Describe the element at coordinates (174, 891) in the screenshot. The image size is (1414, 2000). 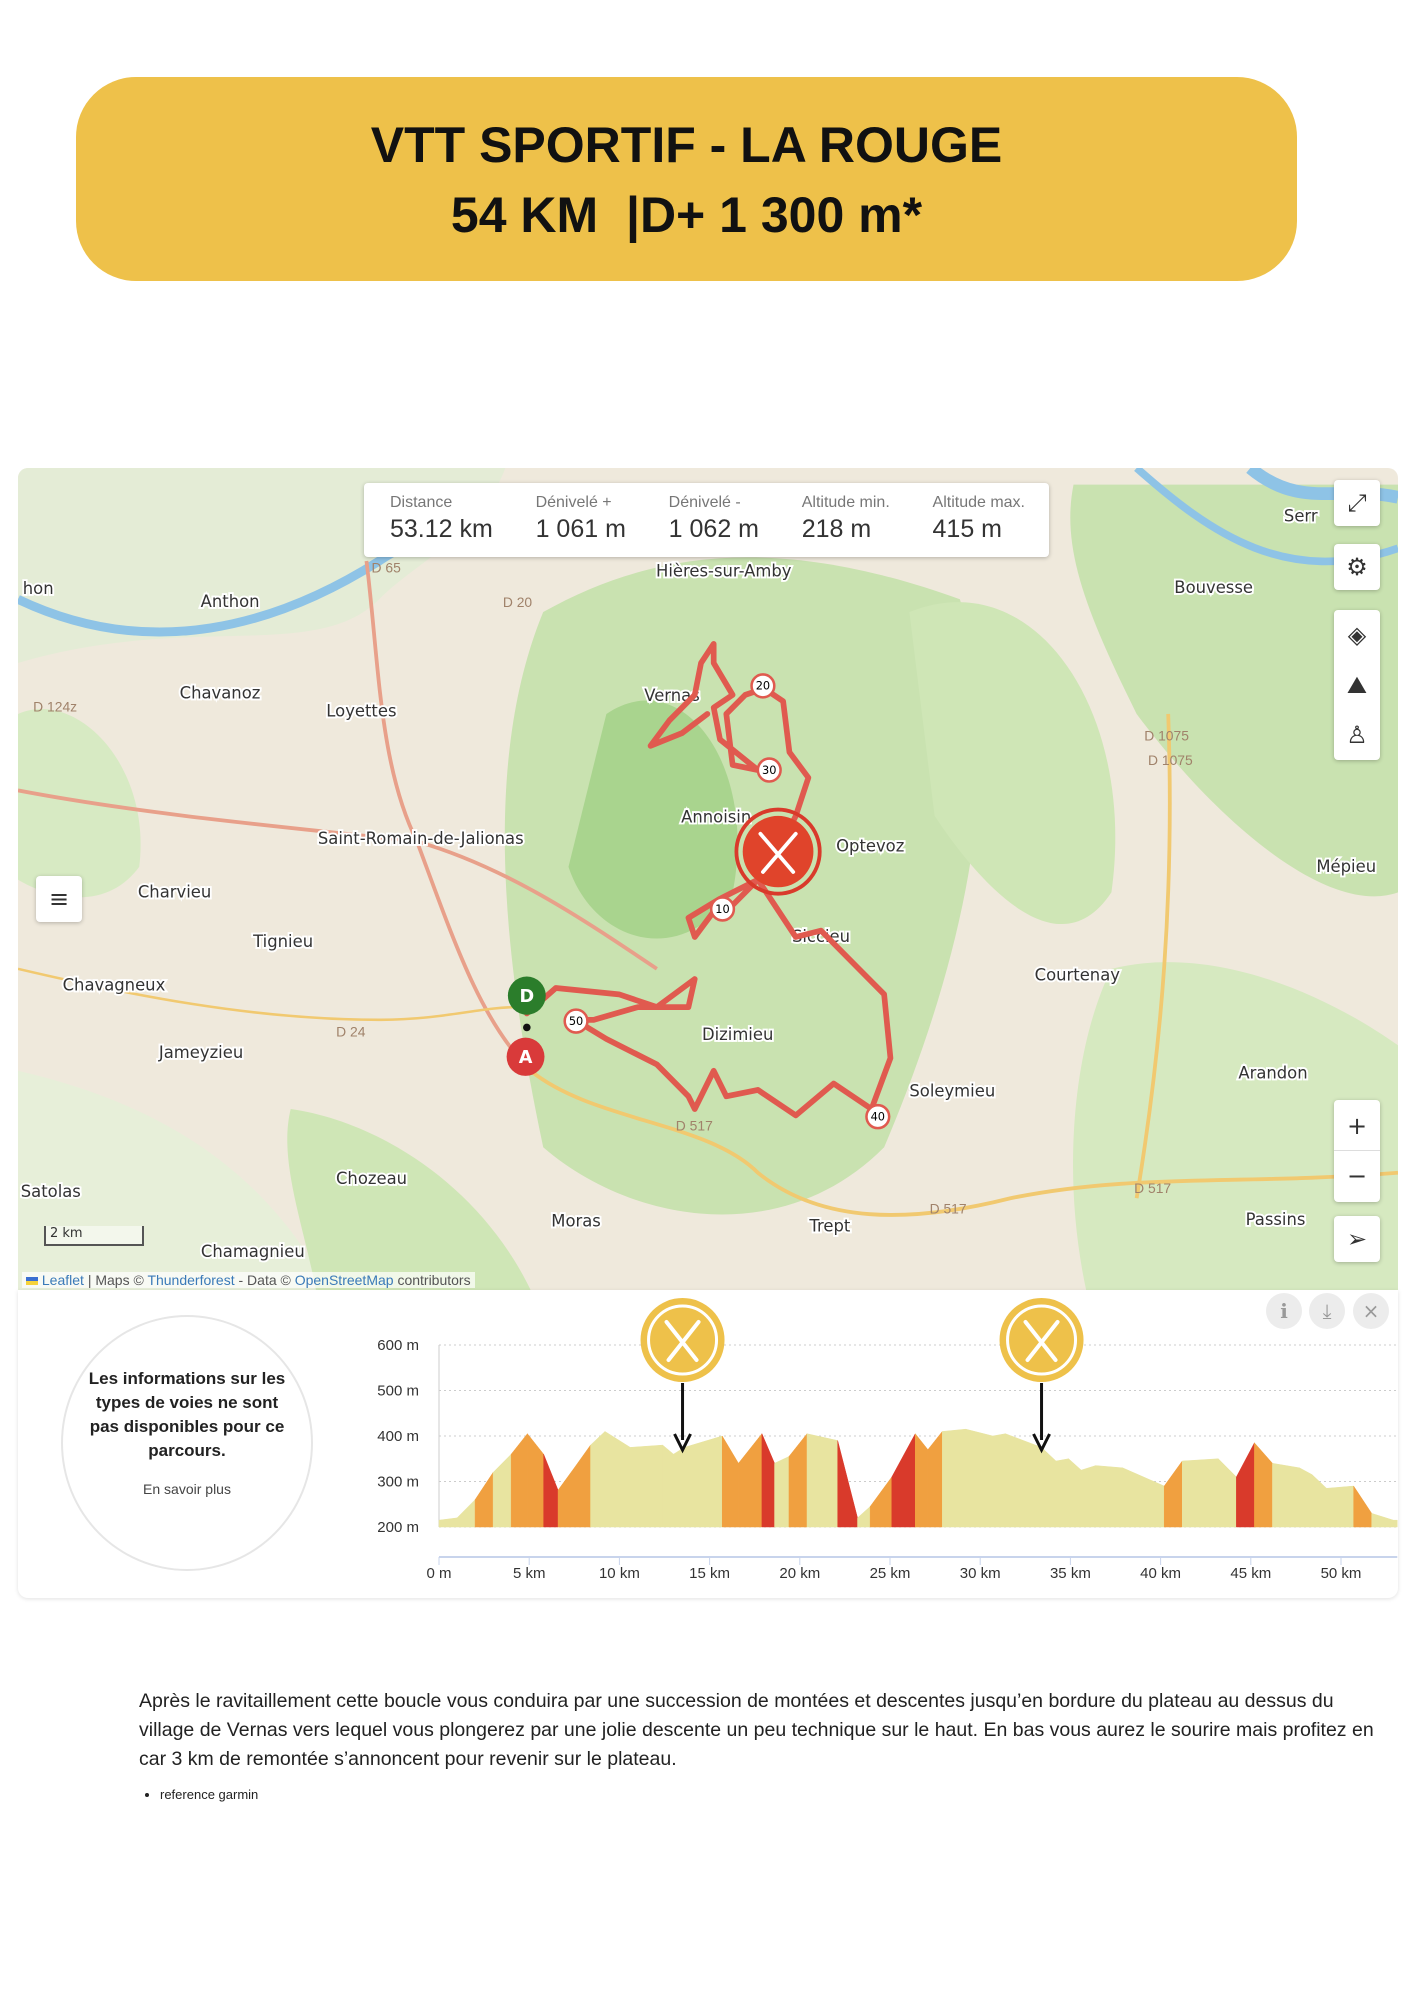
I see `place-label: Charvieu` at that location.